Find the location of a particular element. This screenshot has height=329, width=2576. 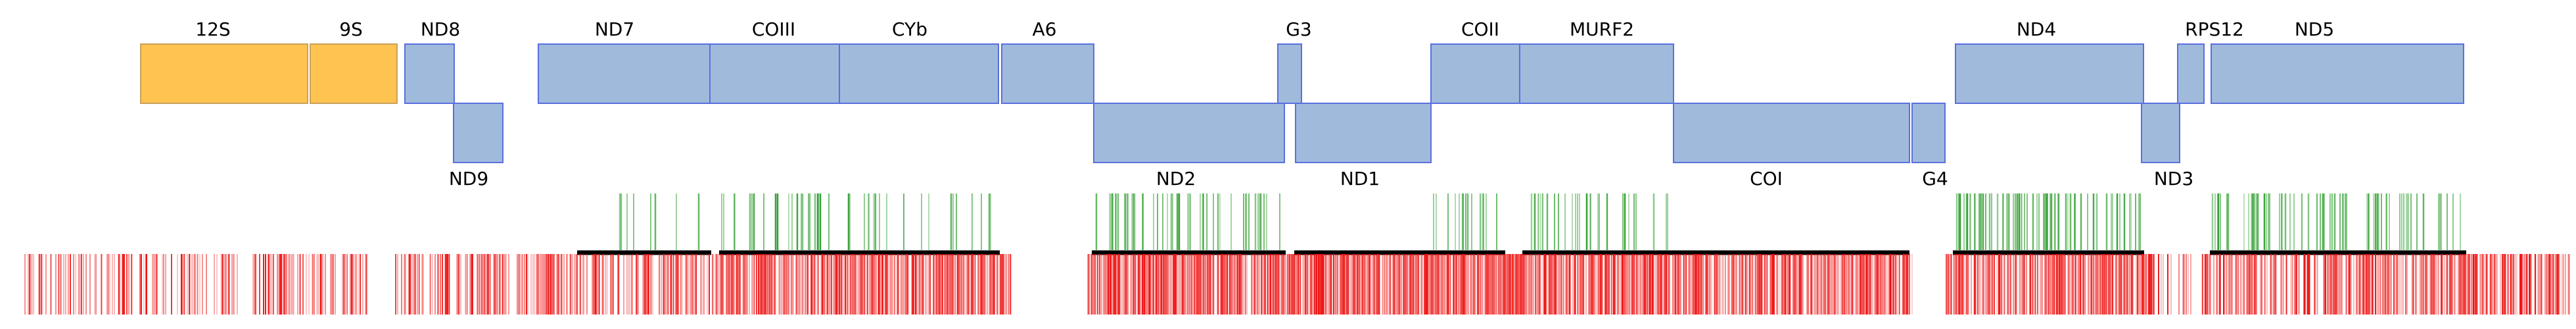

gene-label-nd8: ND8 is located at coordinates (440, 29).